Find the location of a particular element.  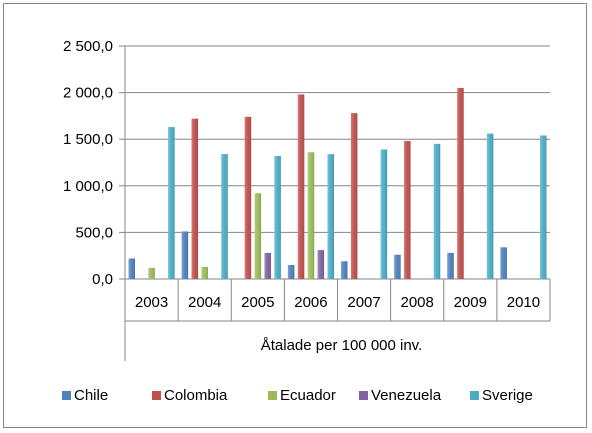

legend-label-colombia: Colombia is located at coordinates (196, 395).